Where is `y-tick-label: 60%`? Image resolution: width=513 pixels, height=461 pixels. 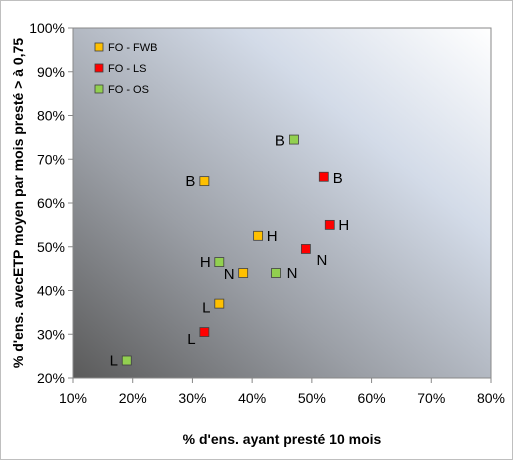 y-tick-label: 60% is located at coordinates (51, 203).